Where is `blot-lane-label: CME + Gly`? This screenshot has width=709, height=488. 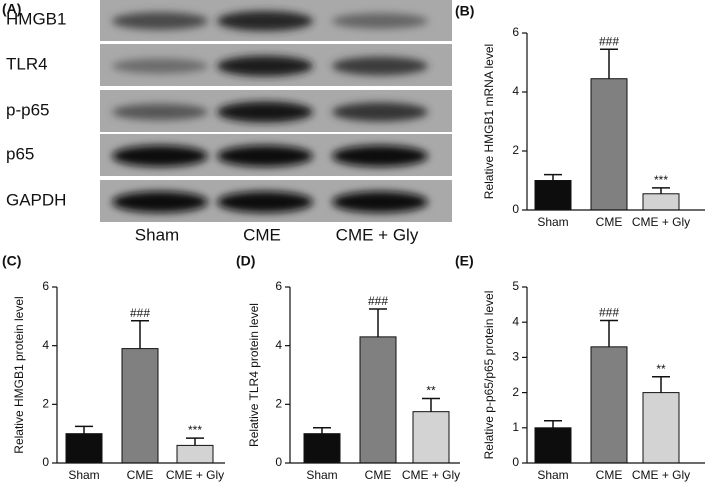
blot-lane-label: CME + Gly is located at coordinates (377, 234).